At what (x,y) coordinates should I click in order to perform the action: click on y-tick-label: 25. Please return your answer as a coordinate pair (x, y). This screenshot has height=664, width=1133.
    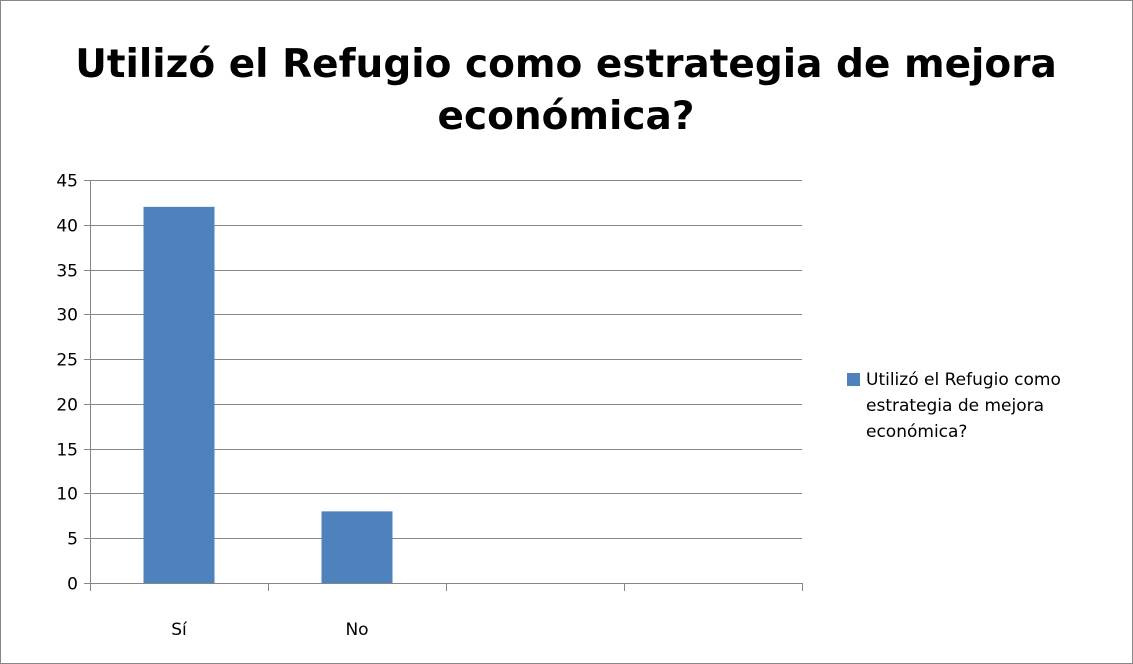
    Looking at the image, I should click on (67, 361).